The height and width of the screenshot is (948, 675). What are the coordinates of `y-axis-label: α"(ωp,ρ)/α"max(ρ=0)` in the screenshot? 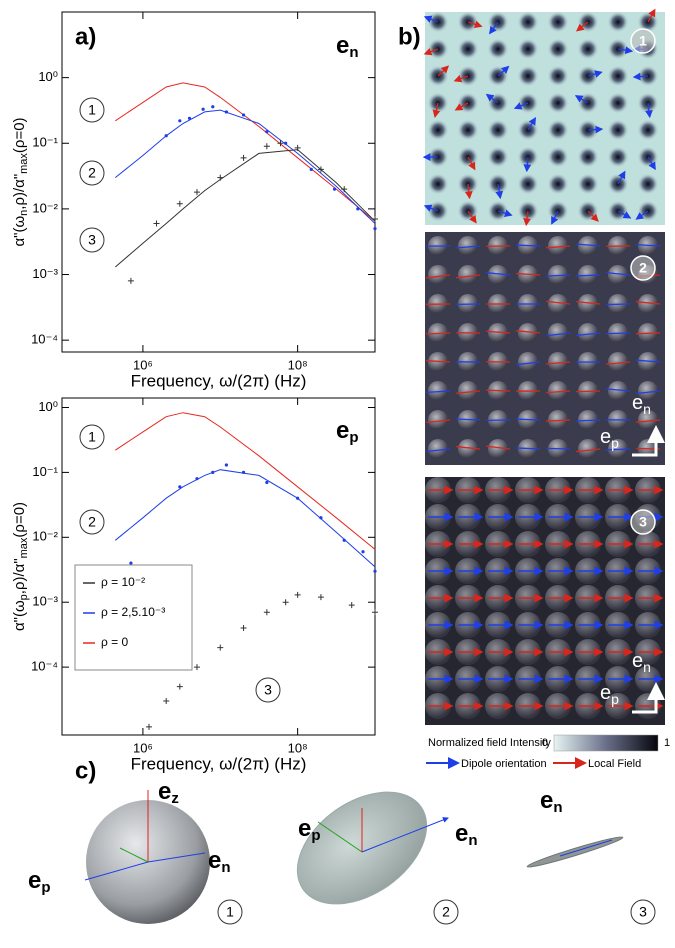 It's located at (20, 566).